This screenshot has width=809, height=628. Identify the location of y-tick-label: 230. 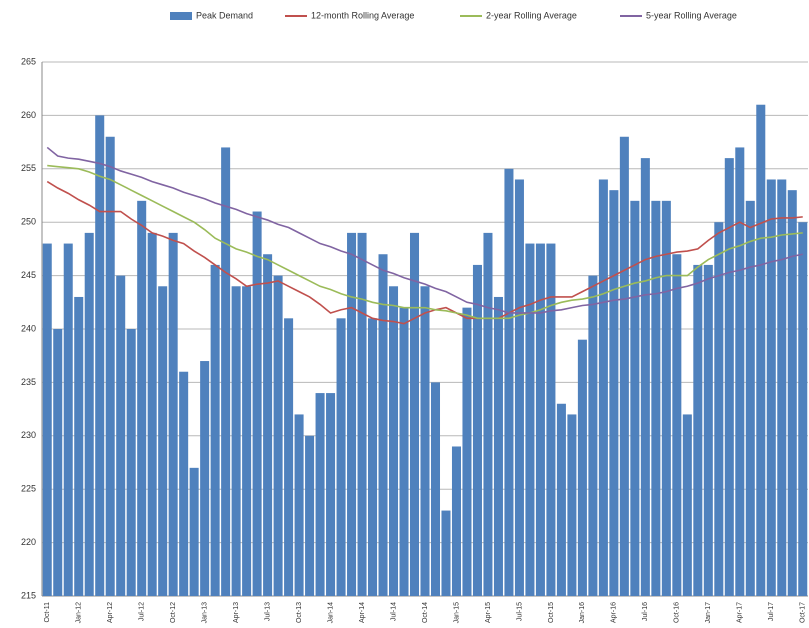
(28, 435).